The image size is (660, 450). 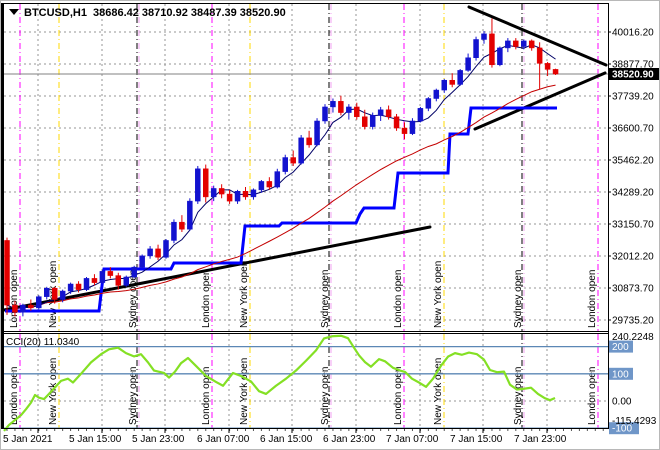 What do you see at coordinates (537, 36) in the screenshot?
I see `trendline-wedge-upper` at bounding box center [537, 36].